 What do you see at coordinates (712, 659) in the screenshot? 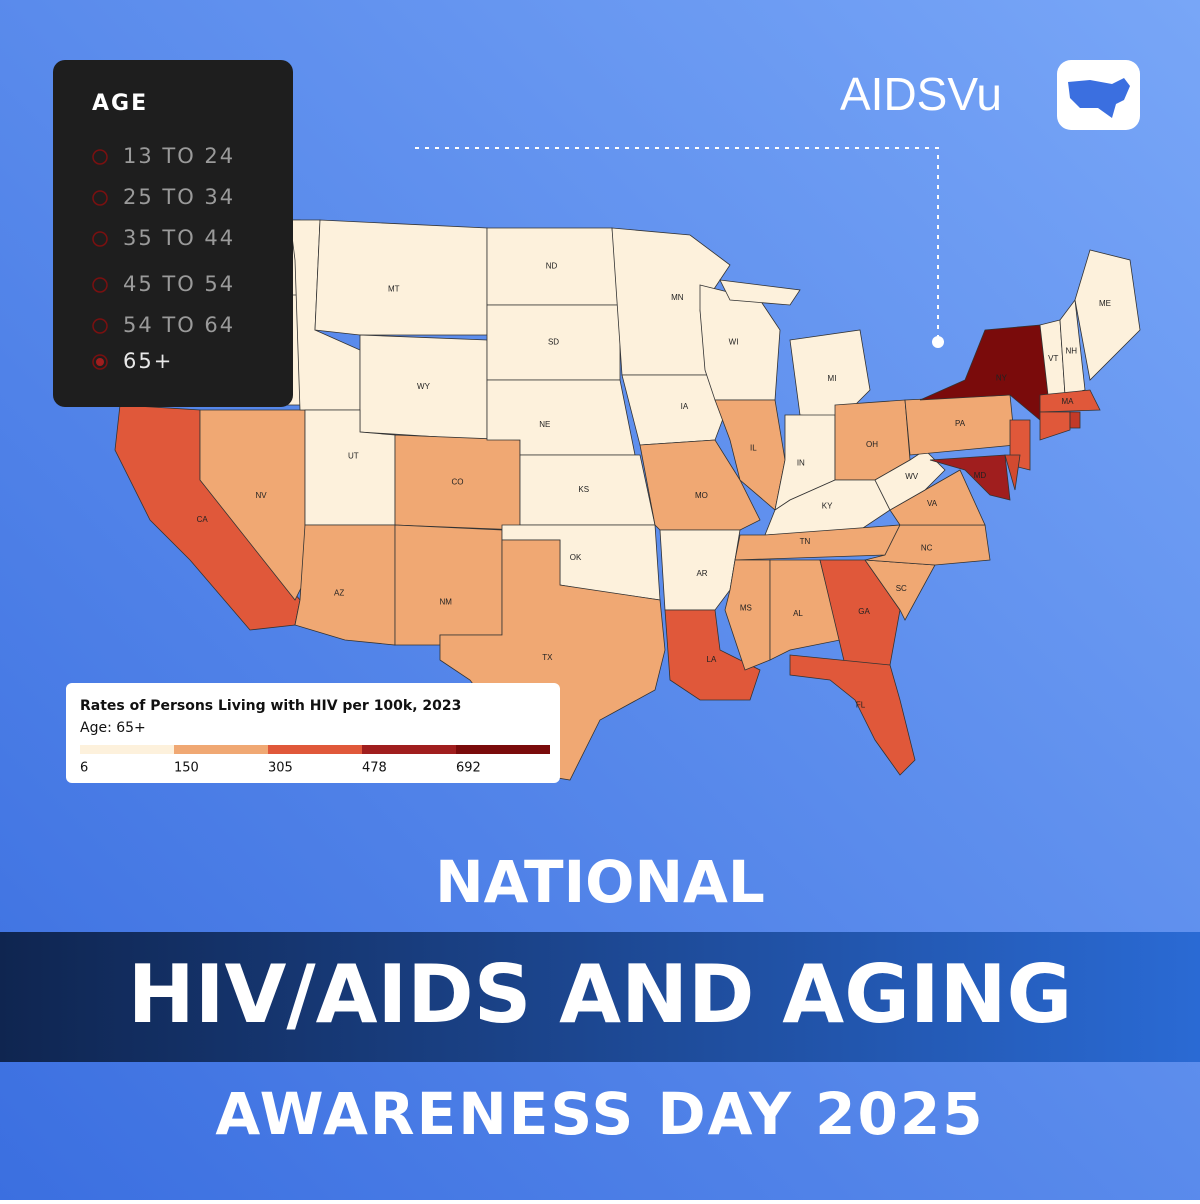
I see `state-label: LA` at bounding box center [712, 659].